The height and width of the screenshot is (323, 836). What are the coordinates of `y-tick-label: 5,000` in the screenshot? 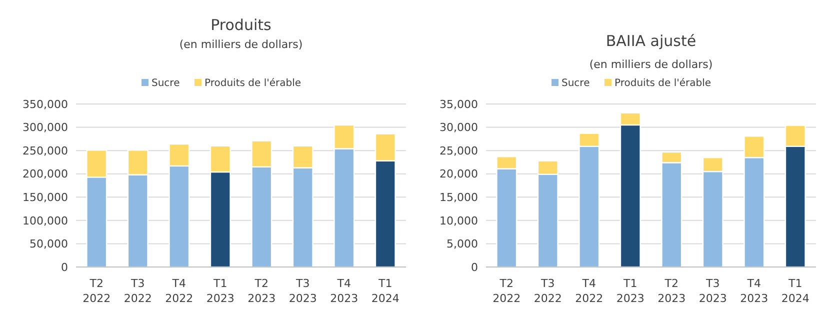 It's located at (462, 244).